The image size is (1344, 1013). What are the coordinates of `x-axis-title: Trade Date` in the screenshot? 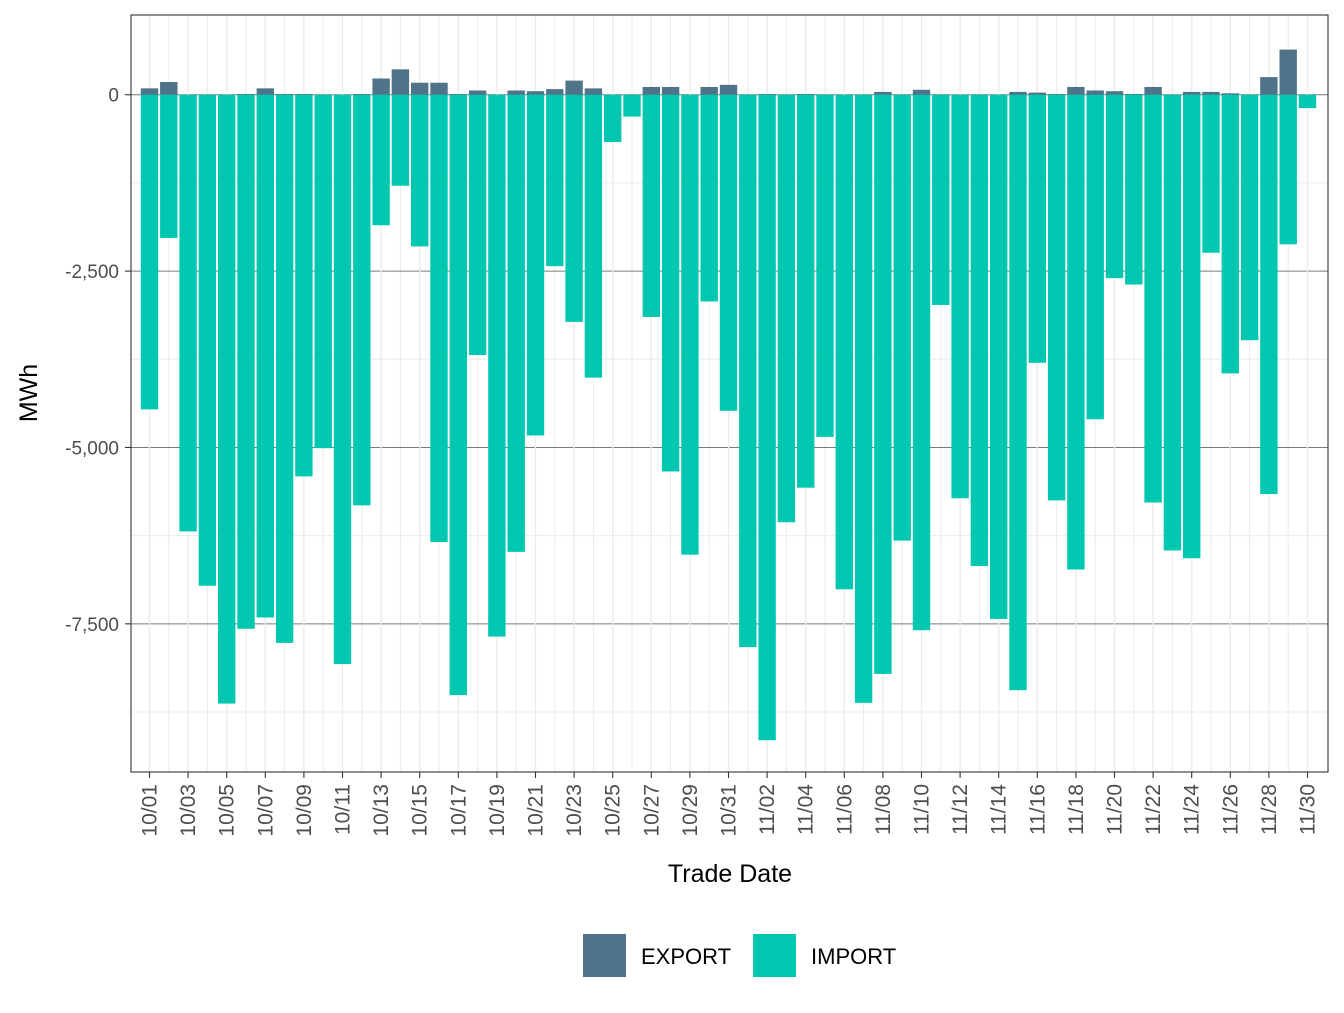 It's located at (730, 874).